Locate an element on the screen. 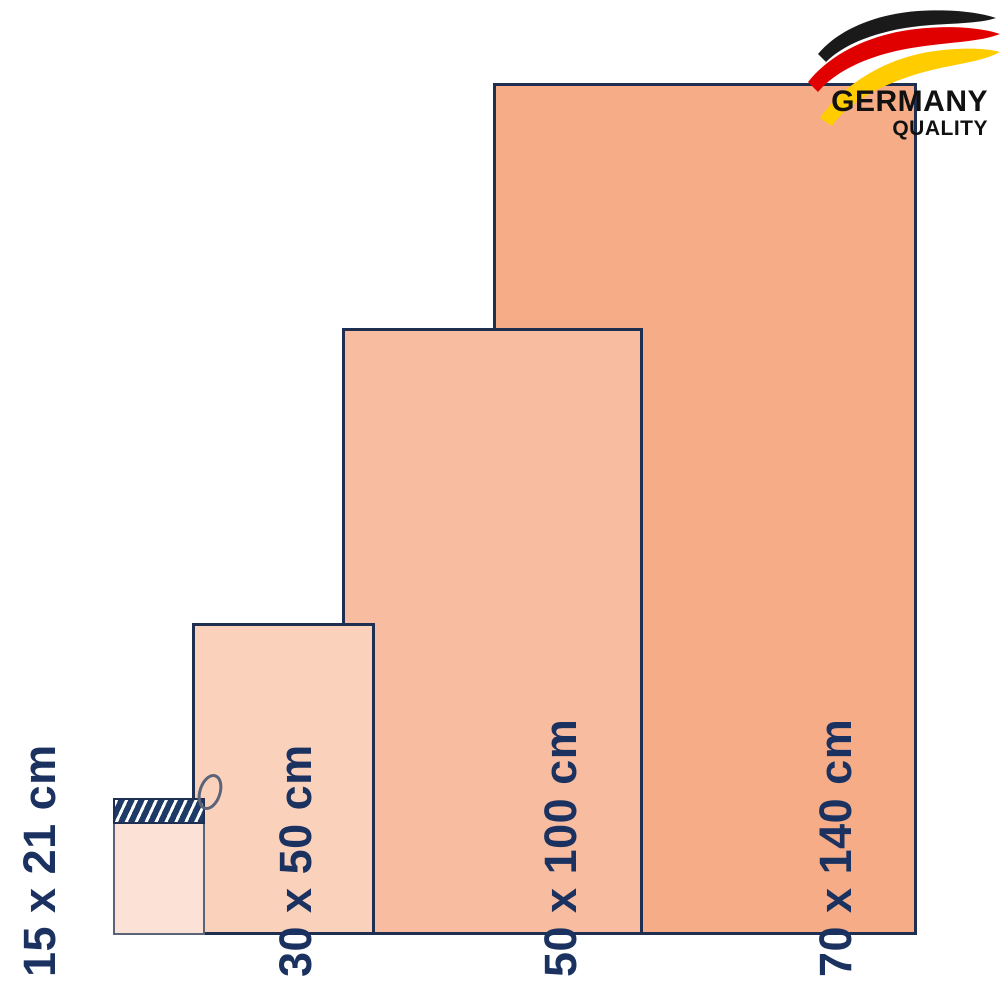 The width and height of the screenshot is (1000, 1000). hanging-loop-icon is located at coordinates (210, 792).